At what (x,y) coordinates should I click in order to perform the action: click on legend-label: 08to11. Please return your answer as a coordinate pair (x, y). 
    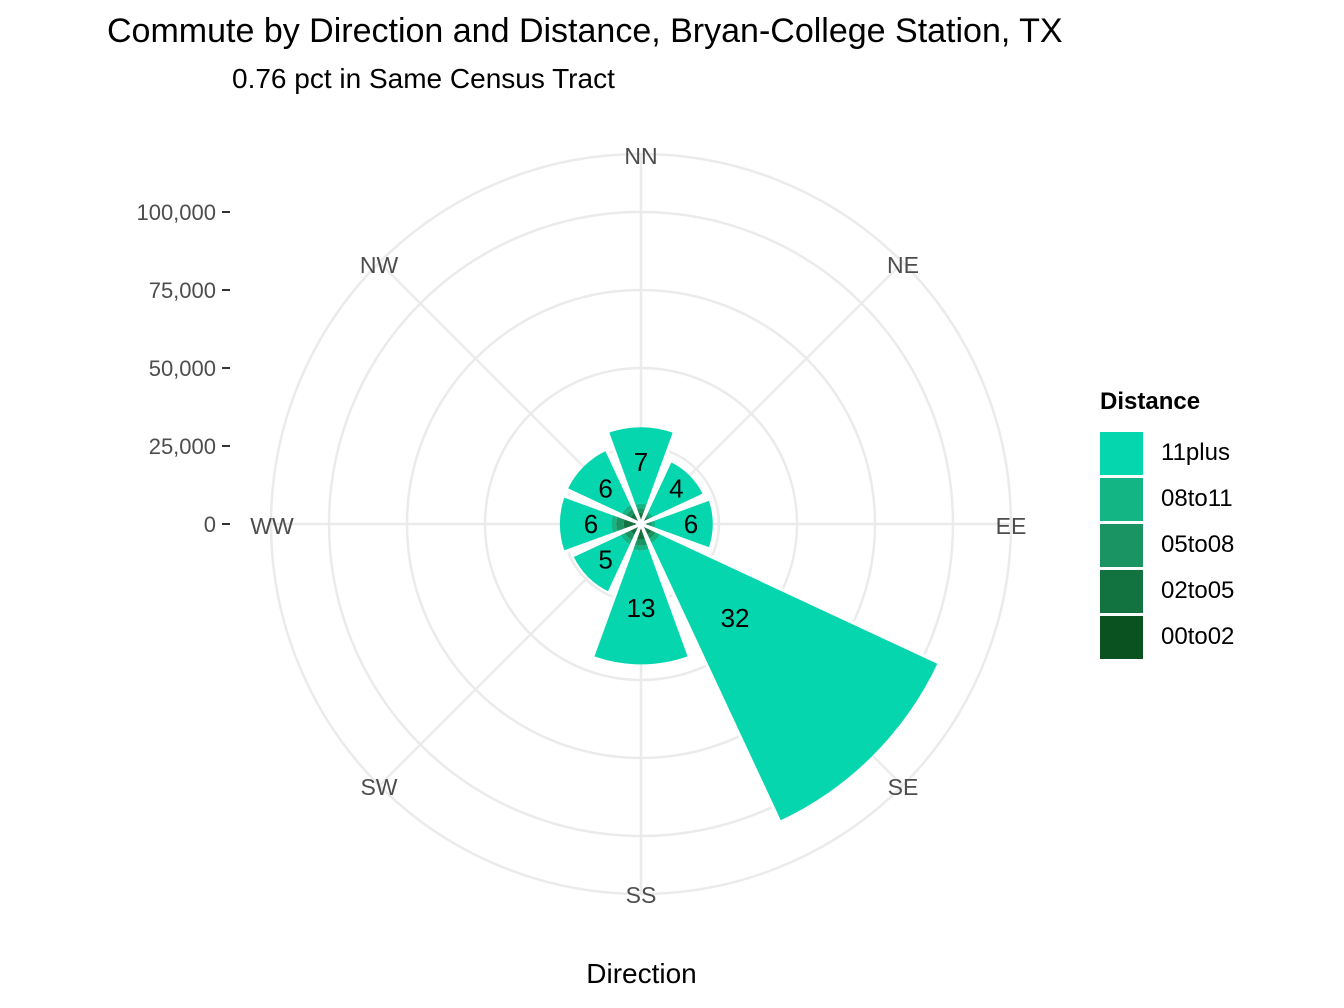
    Looking at the image, I should click on (1197, 498).